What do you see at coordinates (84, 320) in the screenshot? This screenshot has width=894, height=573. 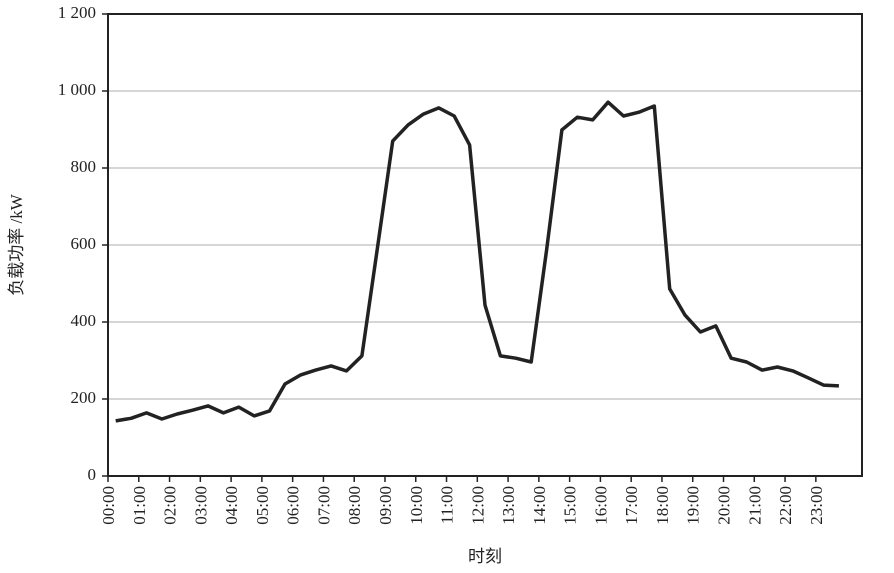 I see `y-tick-label: 400` at bounding box center [84, 320].